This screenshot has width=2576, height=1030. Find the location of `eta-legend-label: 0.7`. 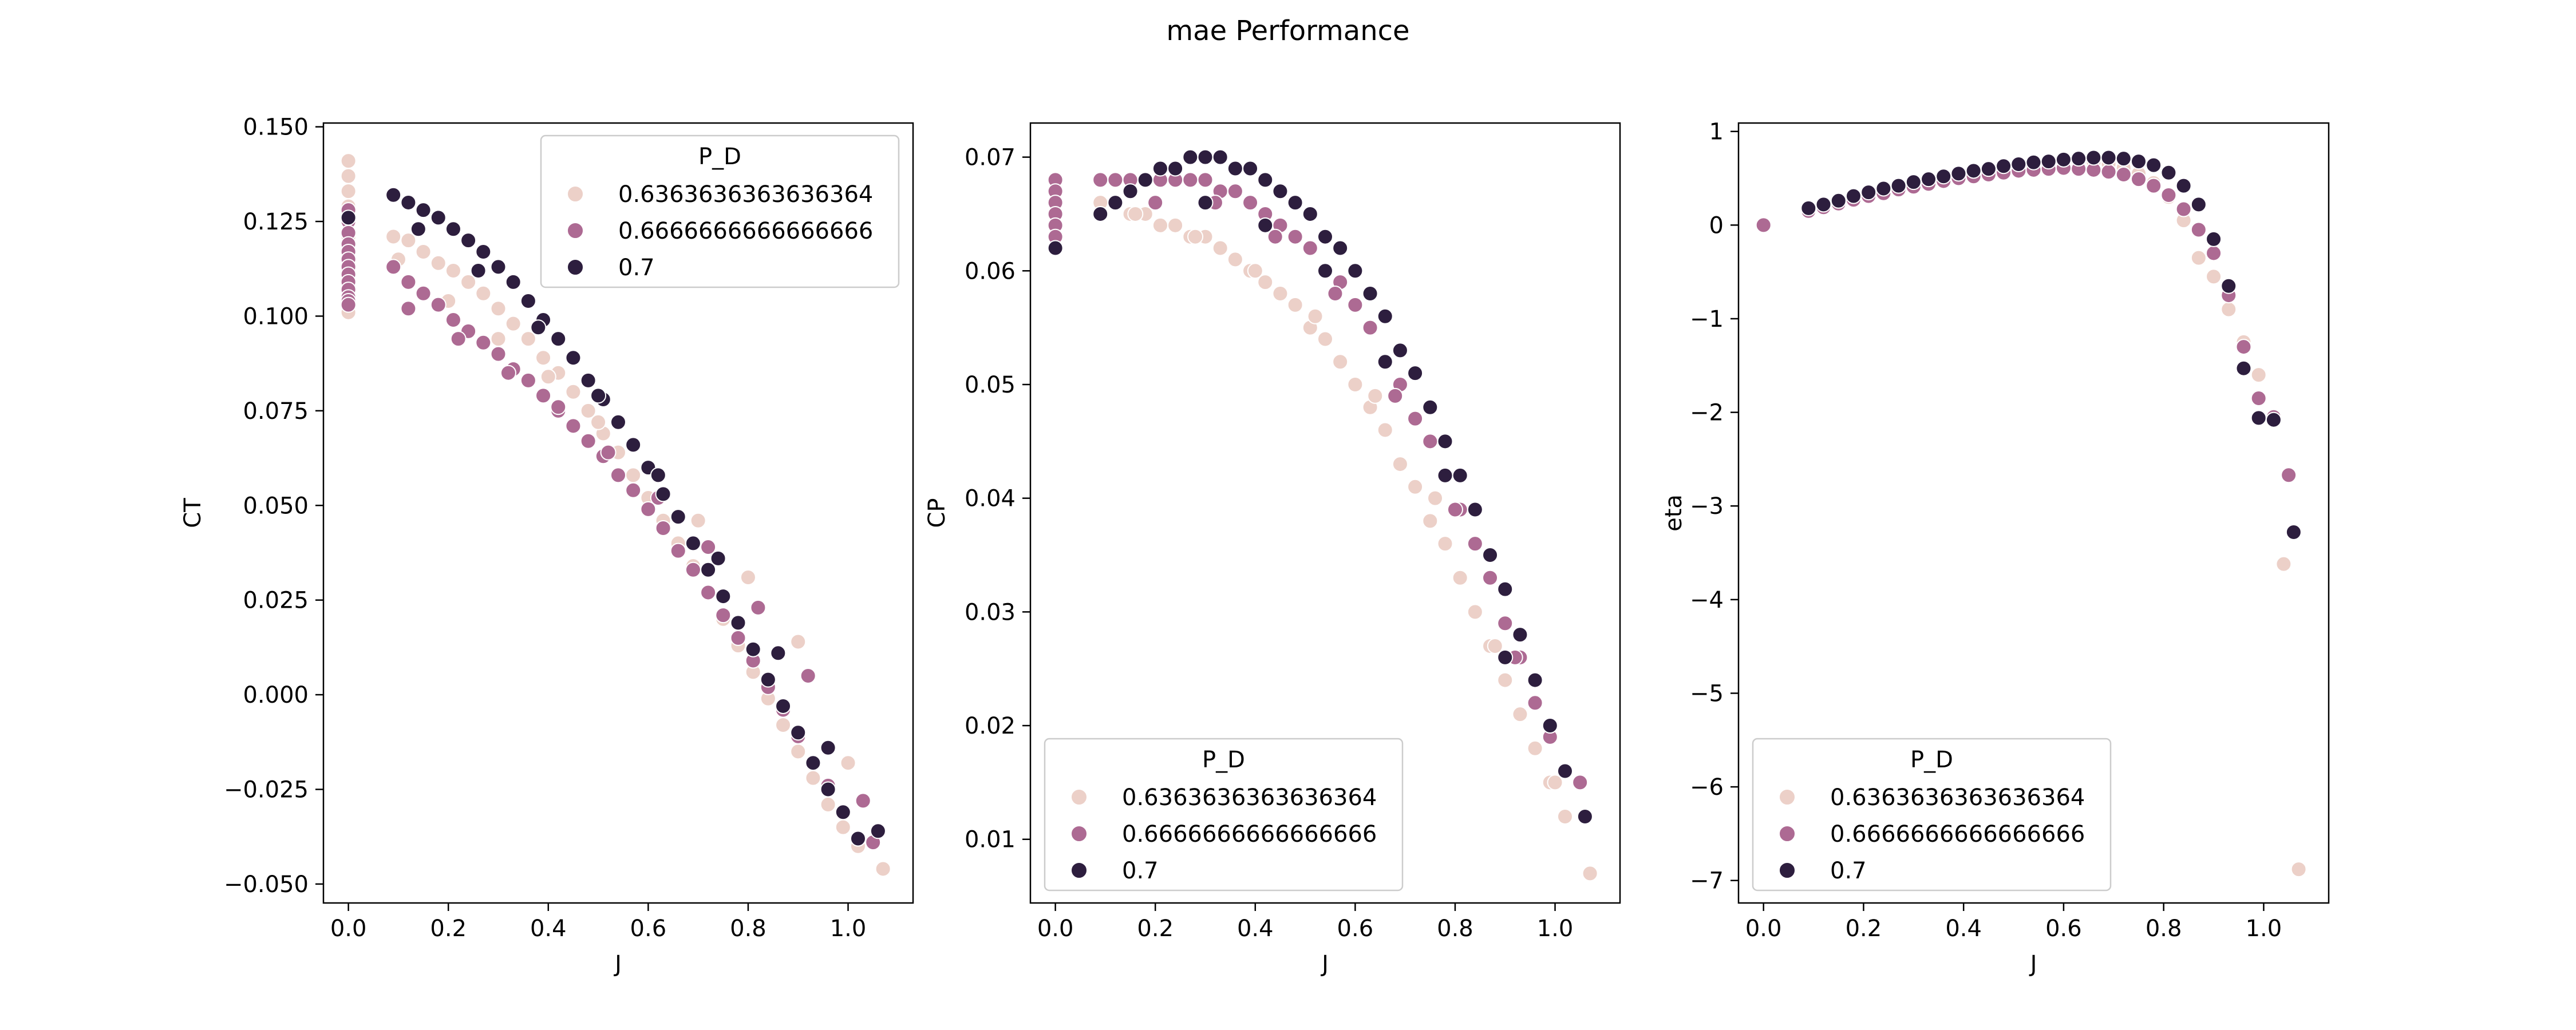

eta-legend-label: 0.7 is located at coordinates (1848, 871).